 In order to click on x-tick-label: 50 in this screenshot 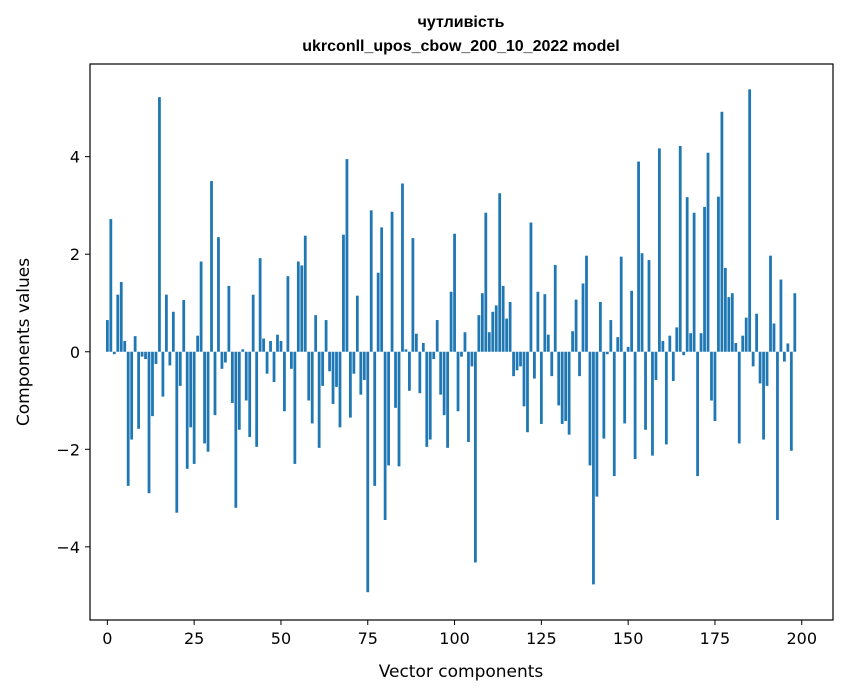, I will do `click(281, 638)`.